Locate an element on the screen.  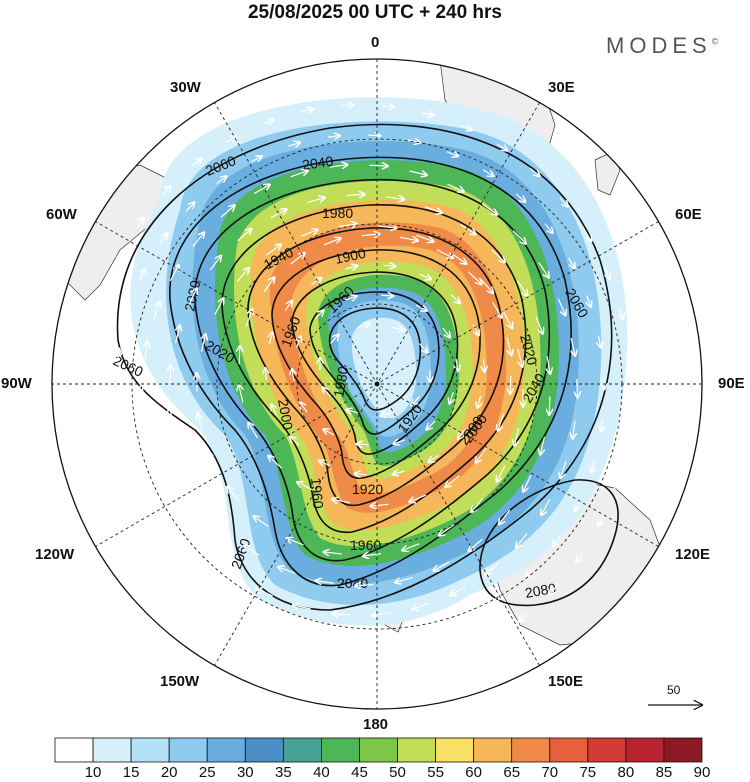
lon-label-60w: 60W is located at coordinates (61, 214).